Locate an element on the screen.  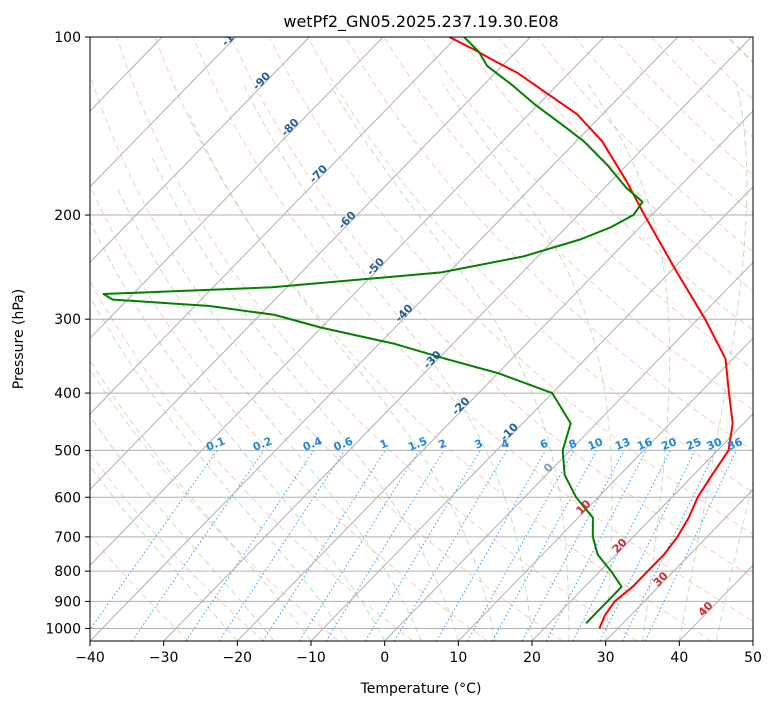
x-tick-label: 40 is located at coordinates (679, 658).